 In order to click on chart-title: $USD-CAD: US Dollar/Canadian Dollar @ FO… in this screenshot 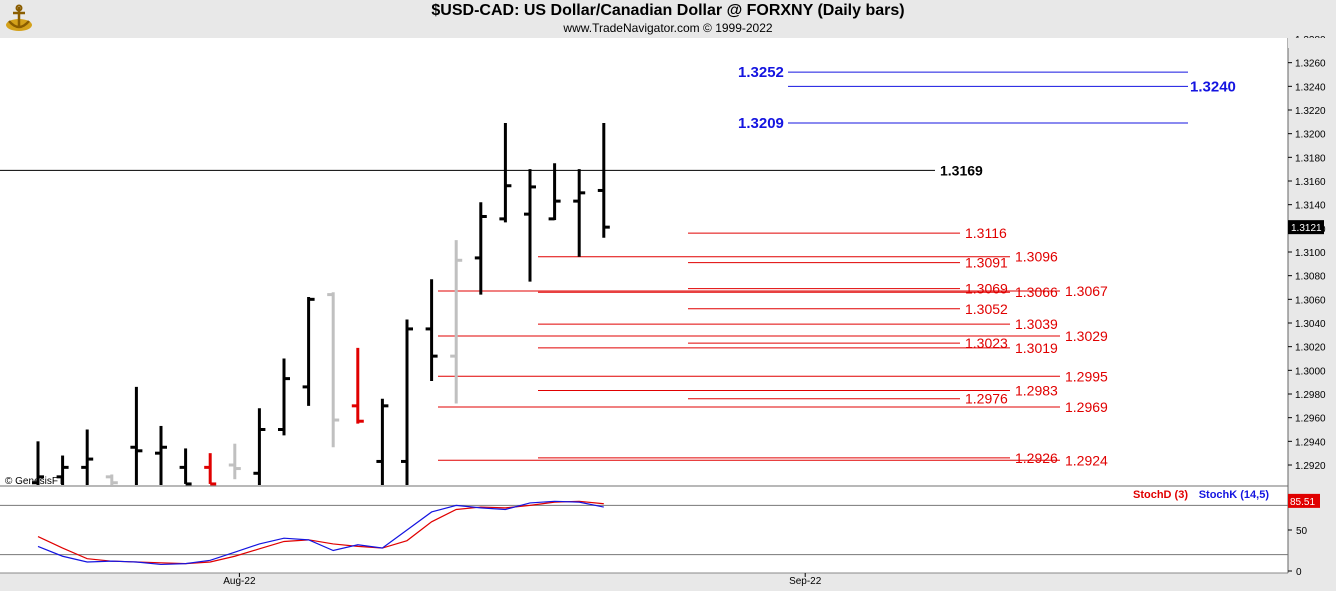, I will do `click(668, 10)`.